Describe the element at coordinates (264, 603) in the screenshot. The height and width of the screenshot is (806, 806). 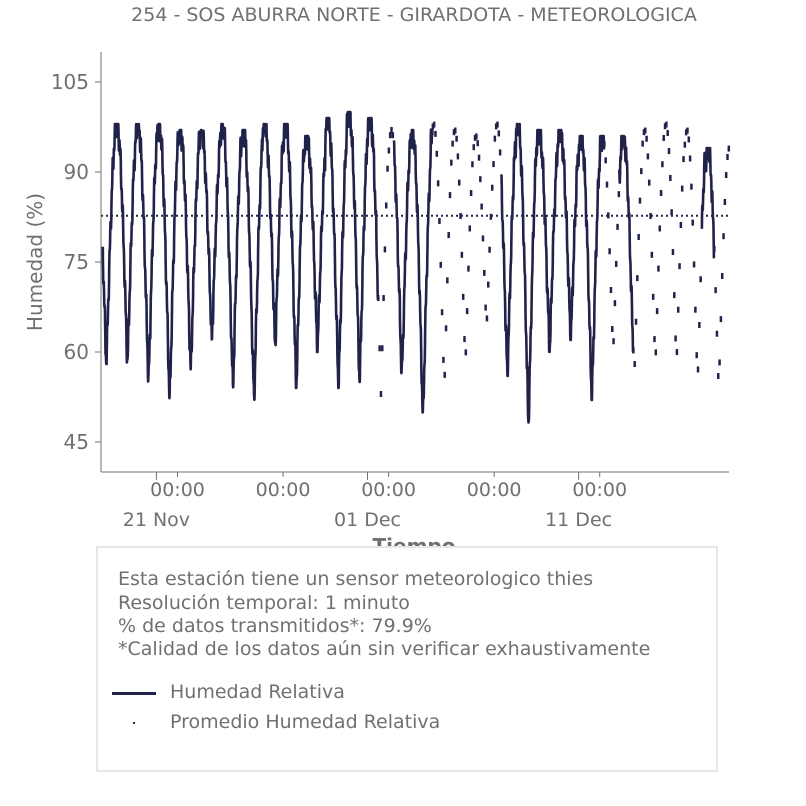
I see `info-resolution-text: Resolución temporal: 1 minuto` at that location.